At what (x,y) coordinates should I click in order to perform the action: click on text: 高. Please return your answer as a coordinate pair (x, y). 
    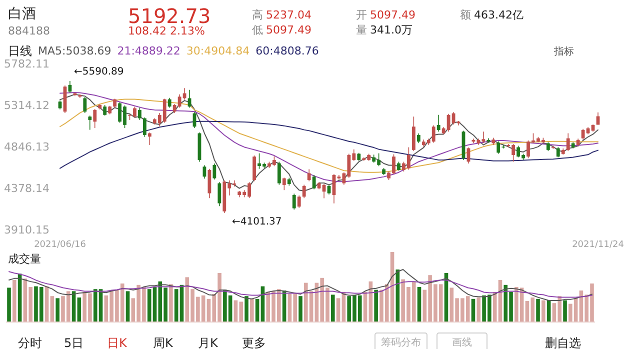
    Looking at the image, I should click on (257, 15).